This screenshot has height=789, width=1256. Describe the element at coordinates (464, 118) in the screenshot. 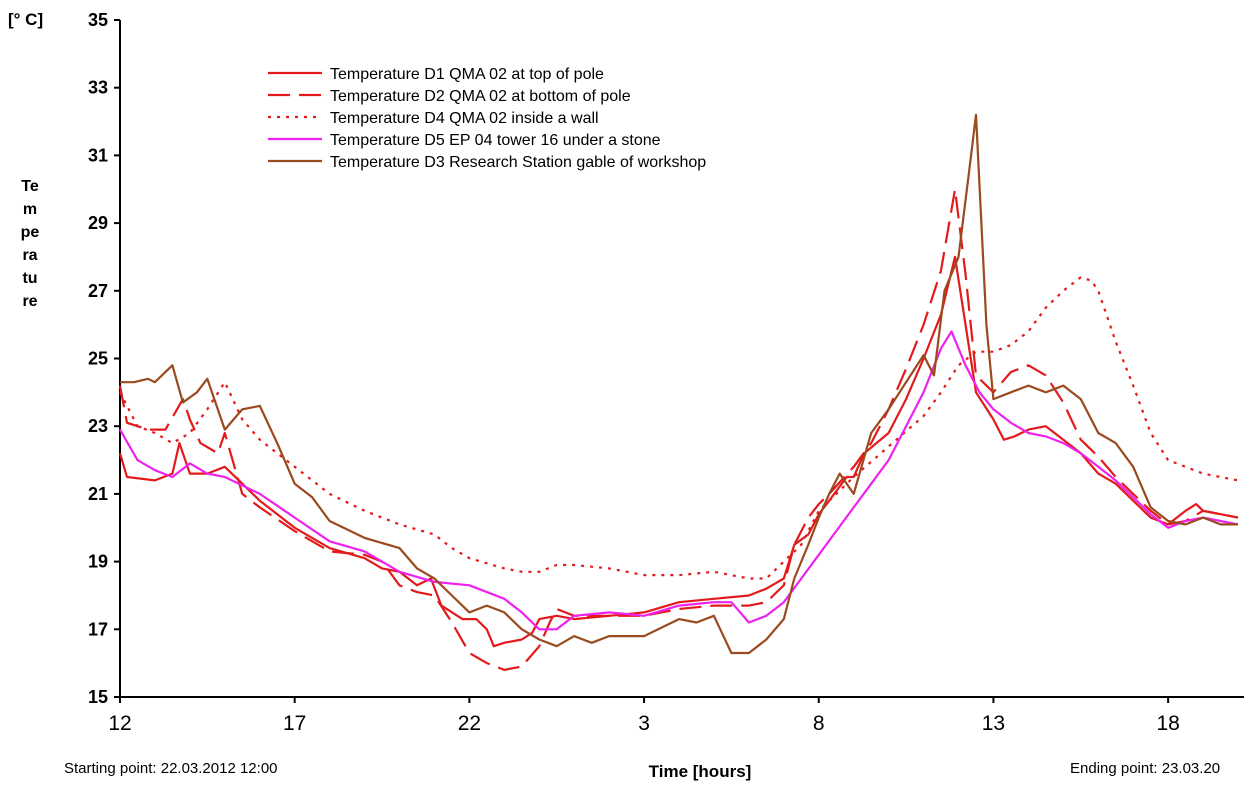

I see `legend-label-3: Temperature D4 QMA 02 inside a wall` at that location.